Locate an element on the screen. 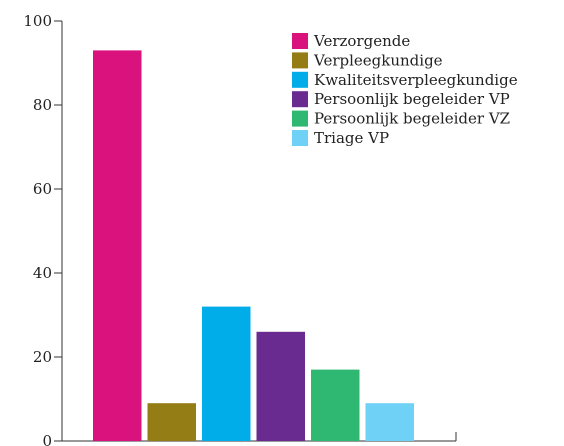 This screenshot has width=564, height=446. y-tick-label: 60 is located at coordinates (42, 189).